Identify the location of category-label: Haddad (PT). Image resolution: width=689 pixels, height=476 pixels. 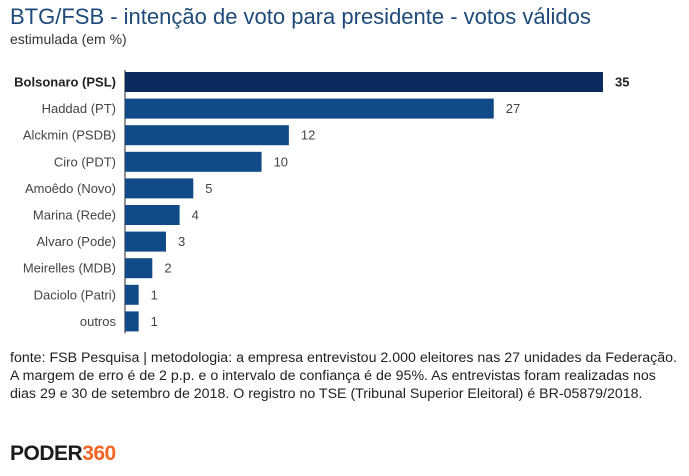
(79, 108).